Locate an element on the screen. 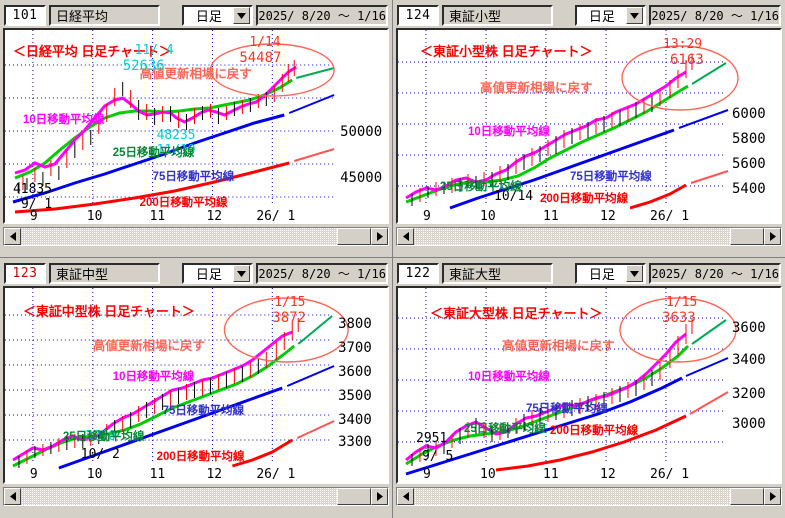  code-value: 124 is located at coordinates (418, 15).